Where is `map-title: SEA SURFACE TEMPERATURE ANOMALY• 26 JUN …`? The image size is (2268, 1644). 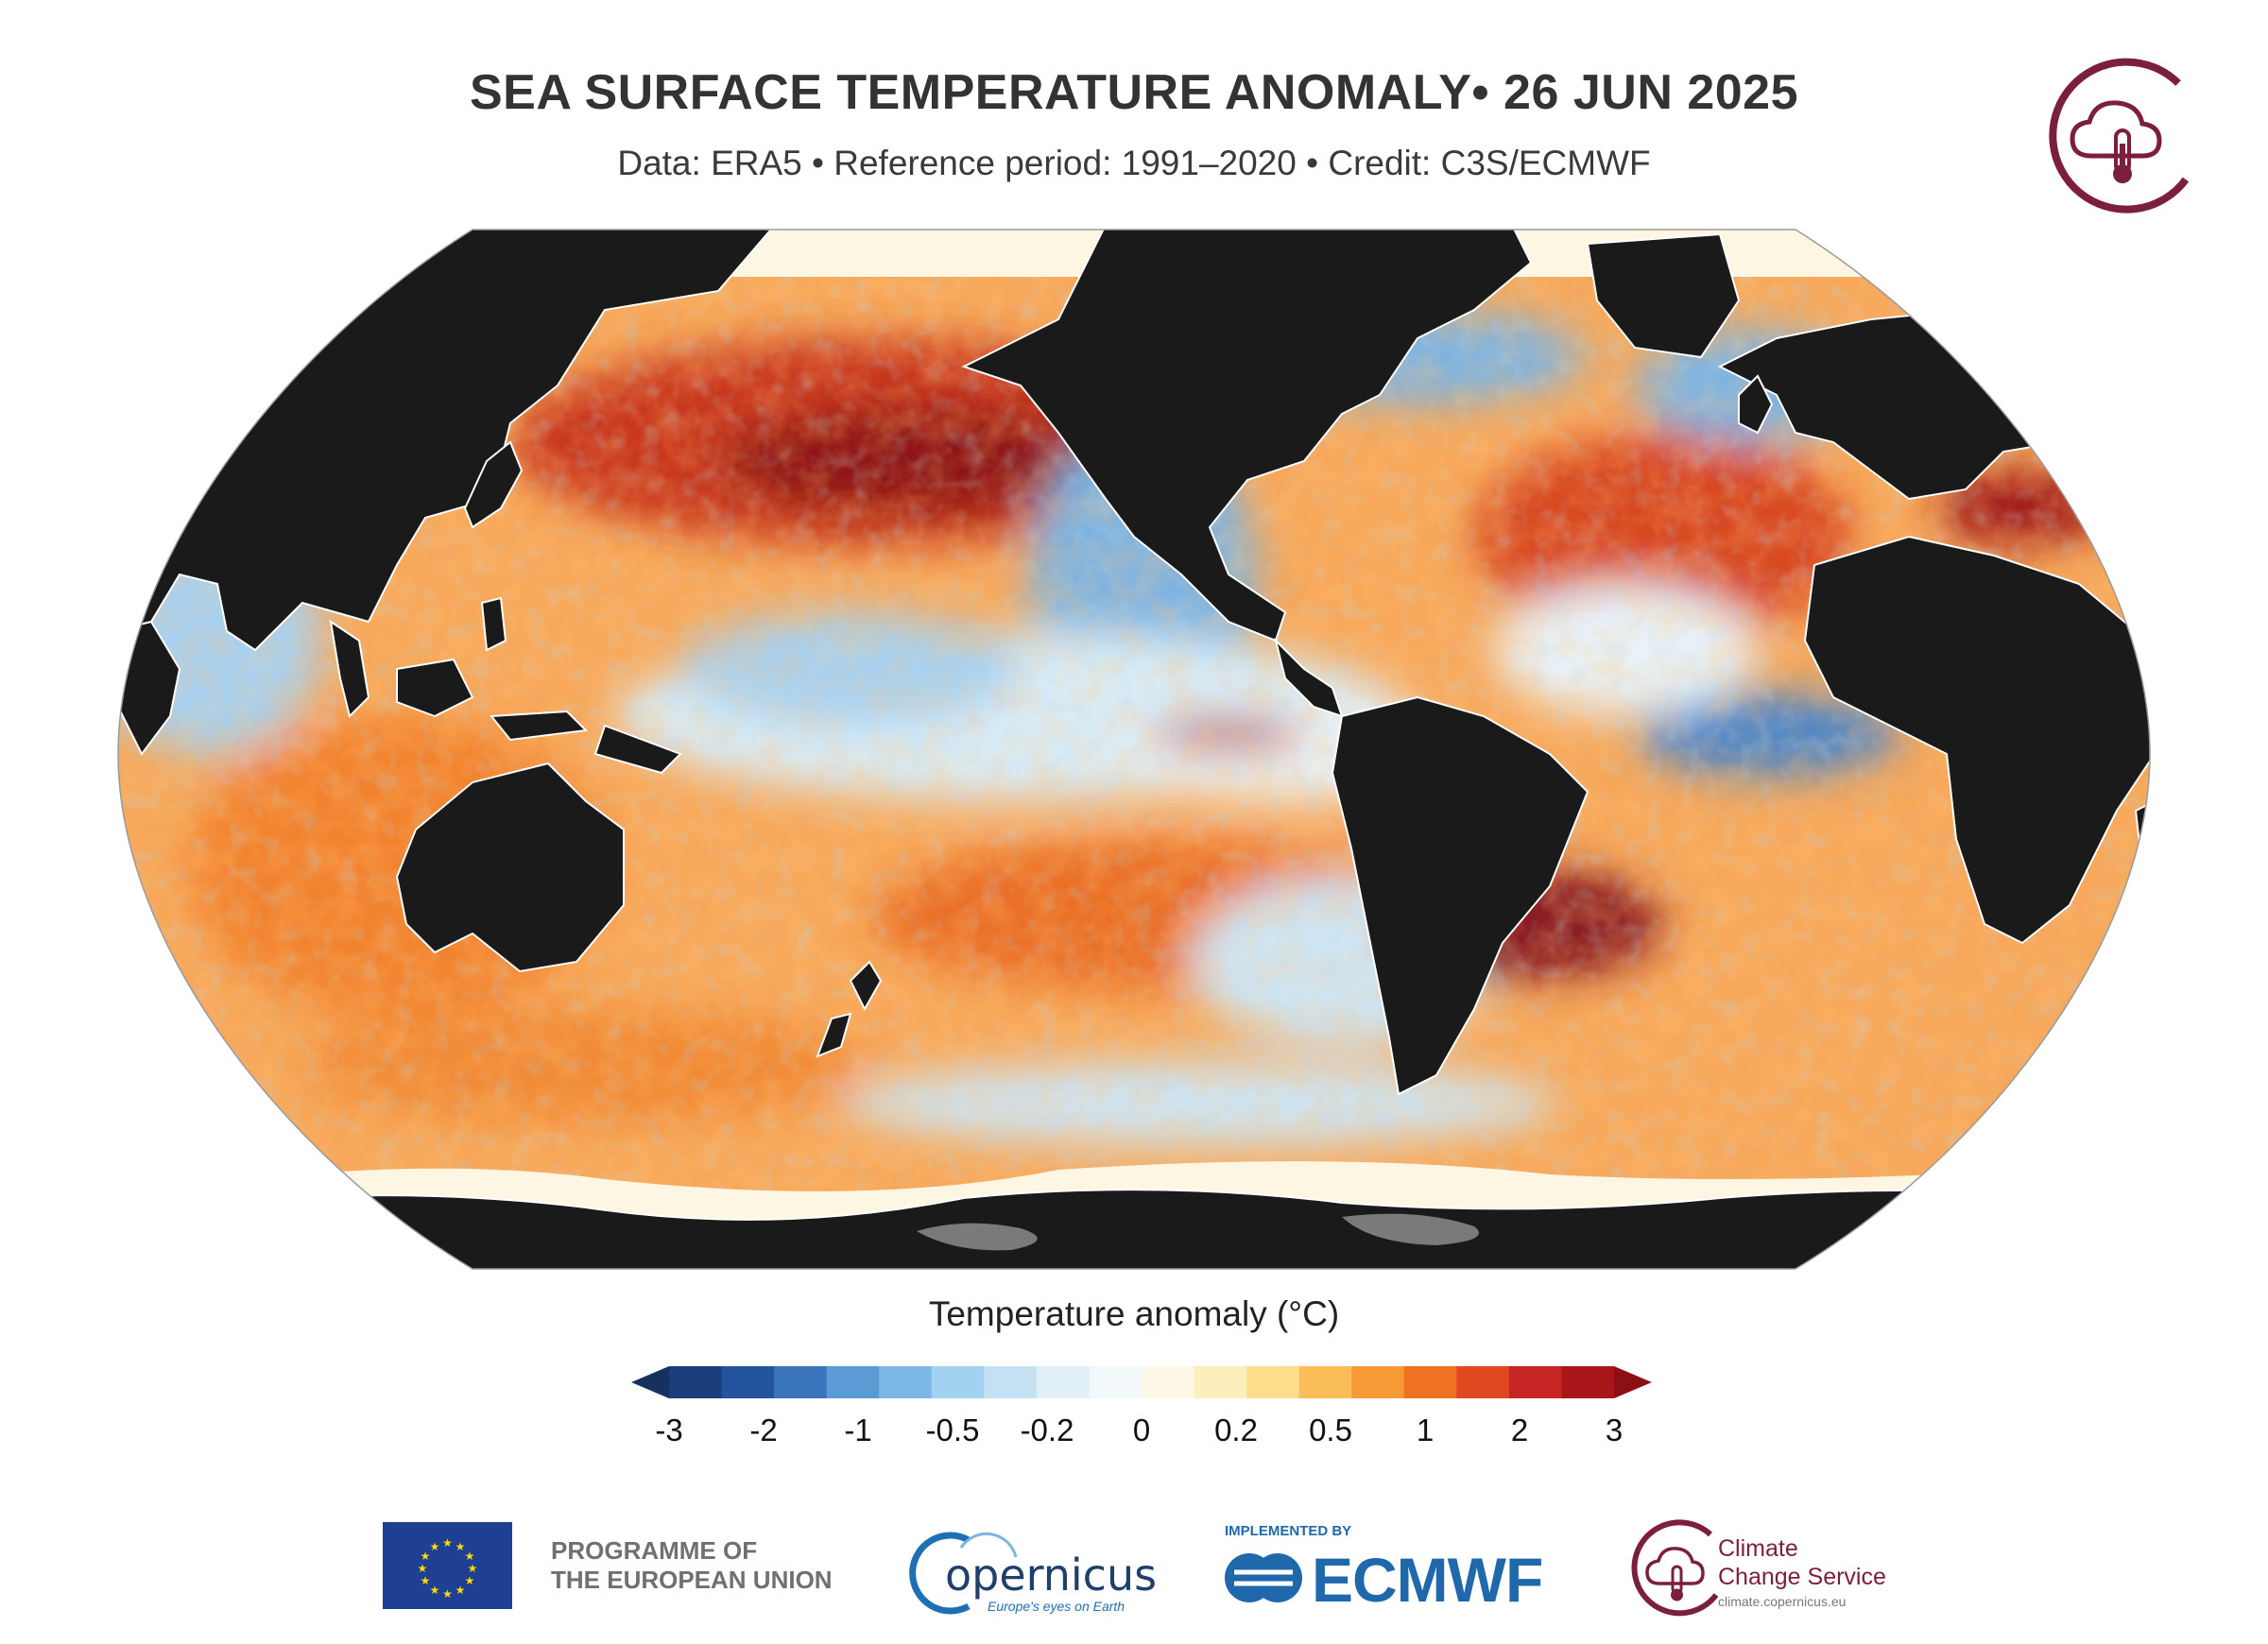
map-title: SEA SURFACE TEMPERATURE ANOMALY• 26 JUN … is located at coordinates (1134, 92).